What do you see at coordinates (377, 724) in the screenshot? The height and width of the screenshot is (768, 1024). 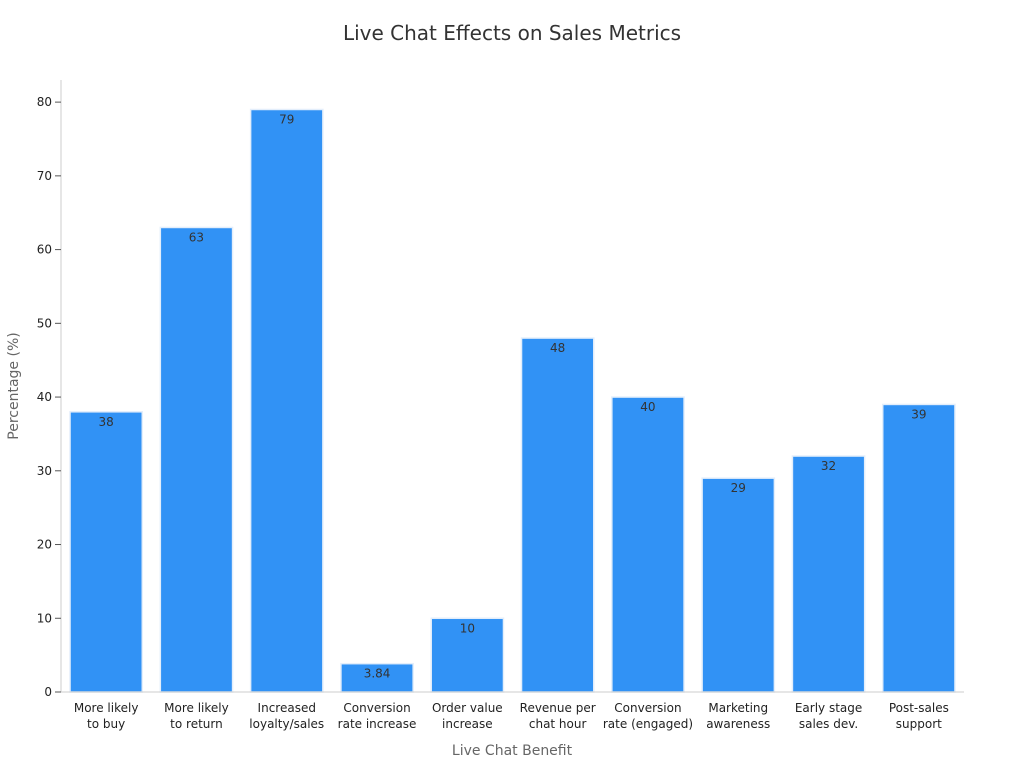 I see `x-tick-label: rate increase` at bounding box center [377, 724].